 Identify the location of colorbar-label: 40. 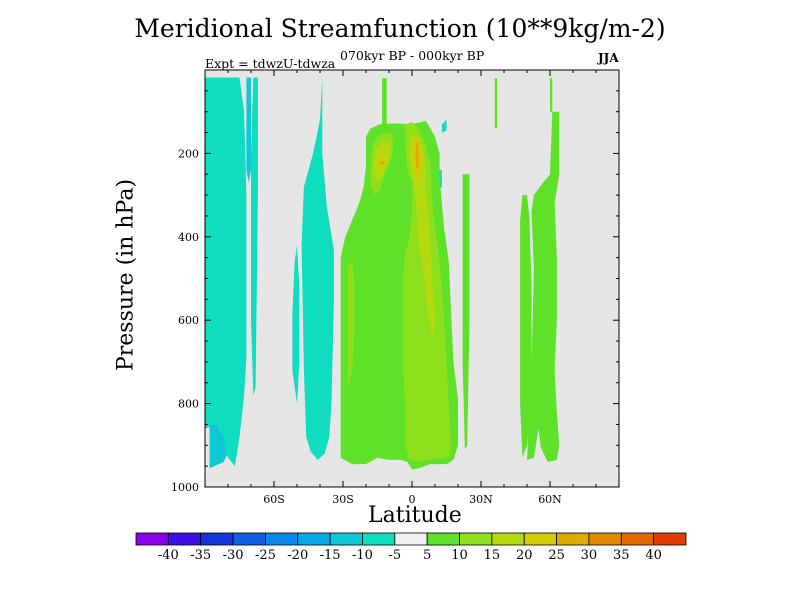
(653, 555).